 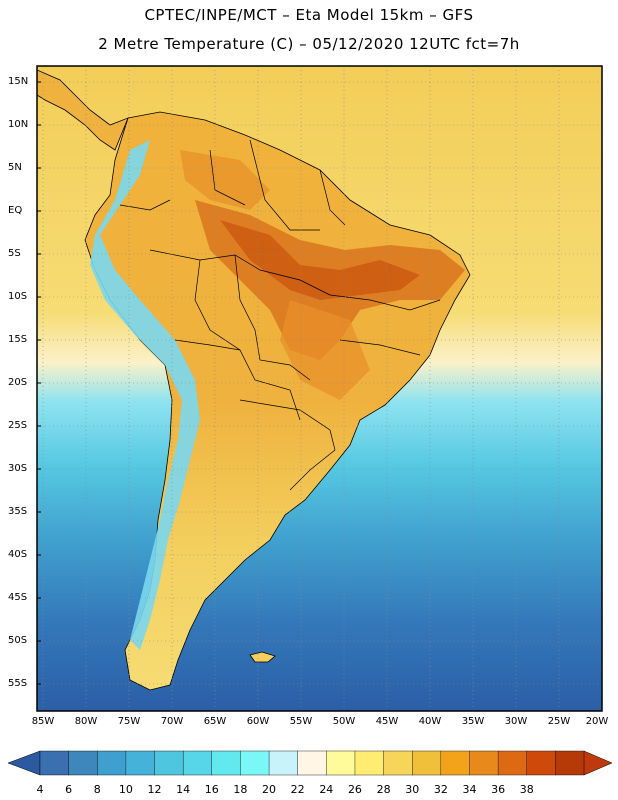 What do you see at coordinates (154, 789) in the screenshot?
I see `colorbar-label: 12` at bounding box center [154, 789].